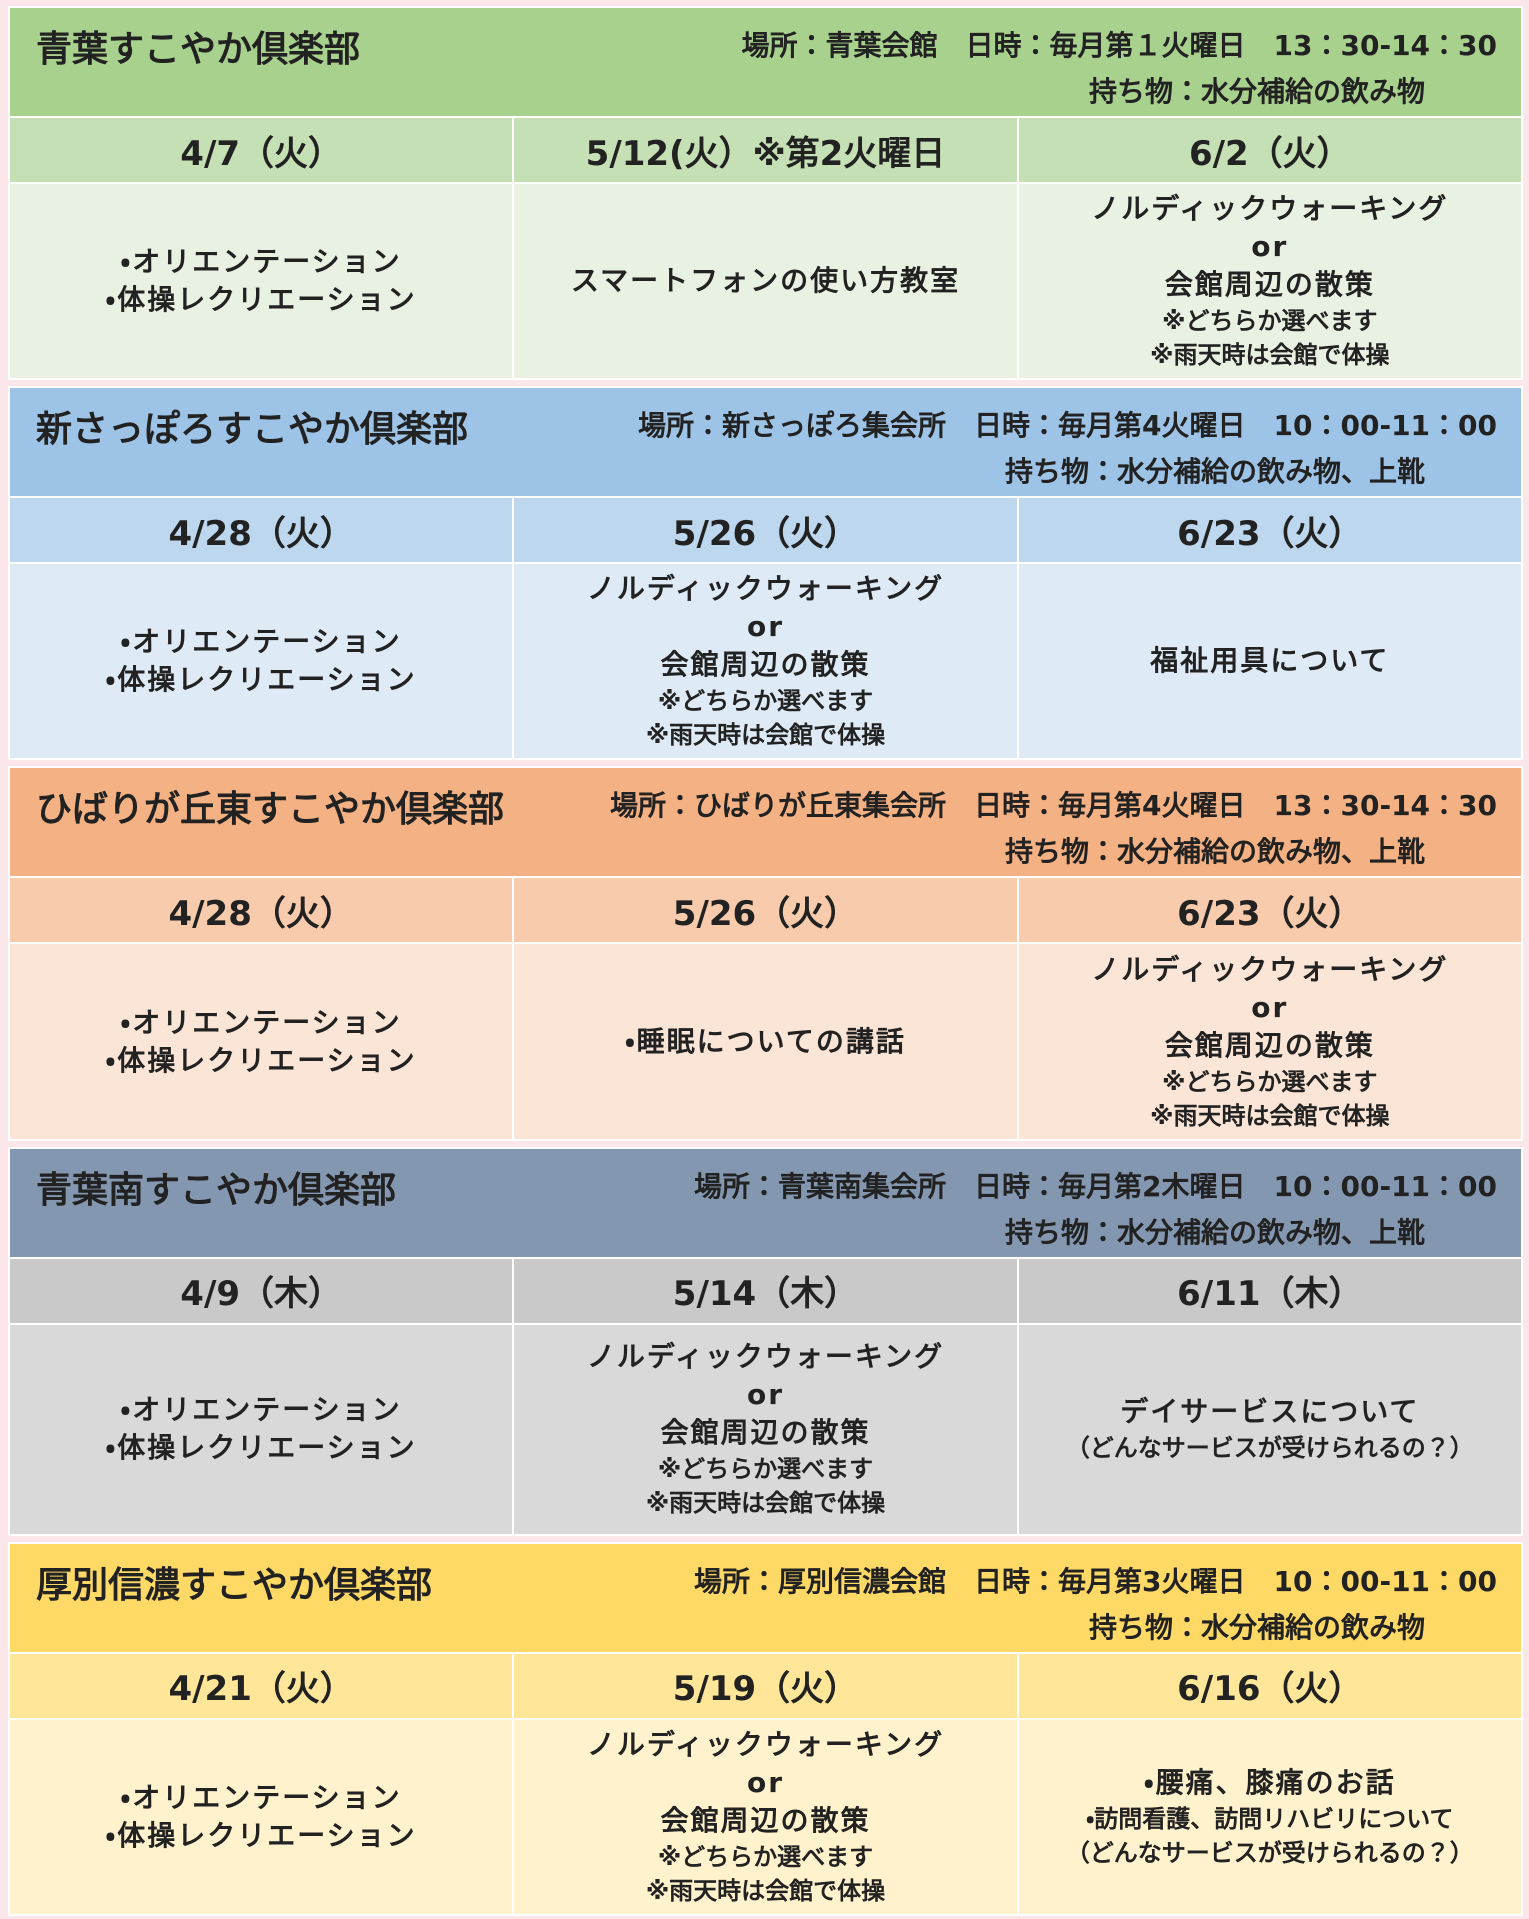  I want to click on date-cell: 4/7（火）, so click(262, 150).